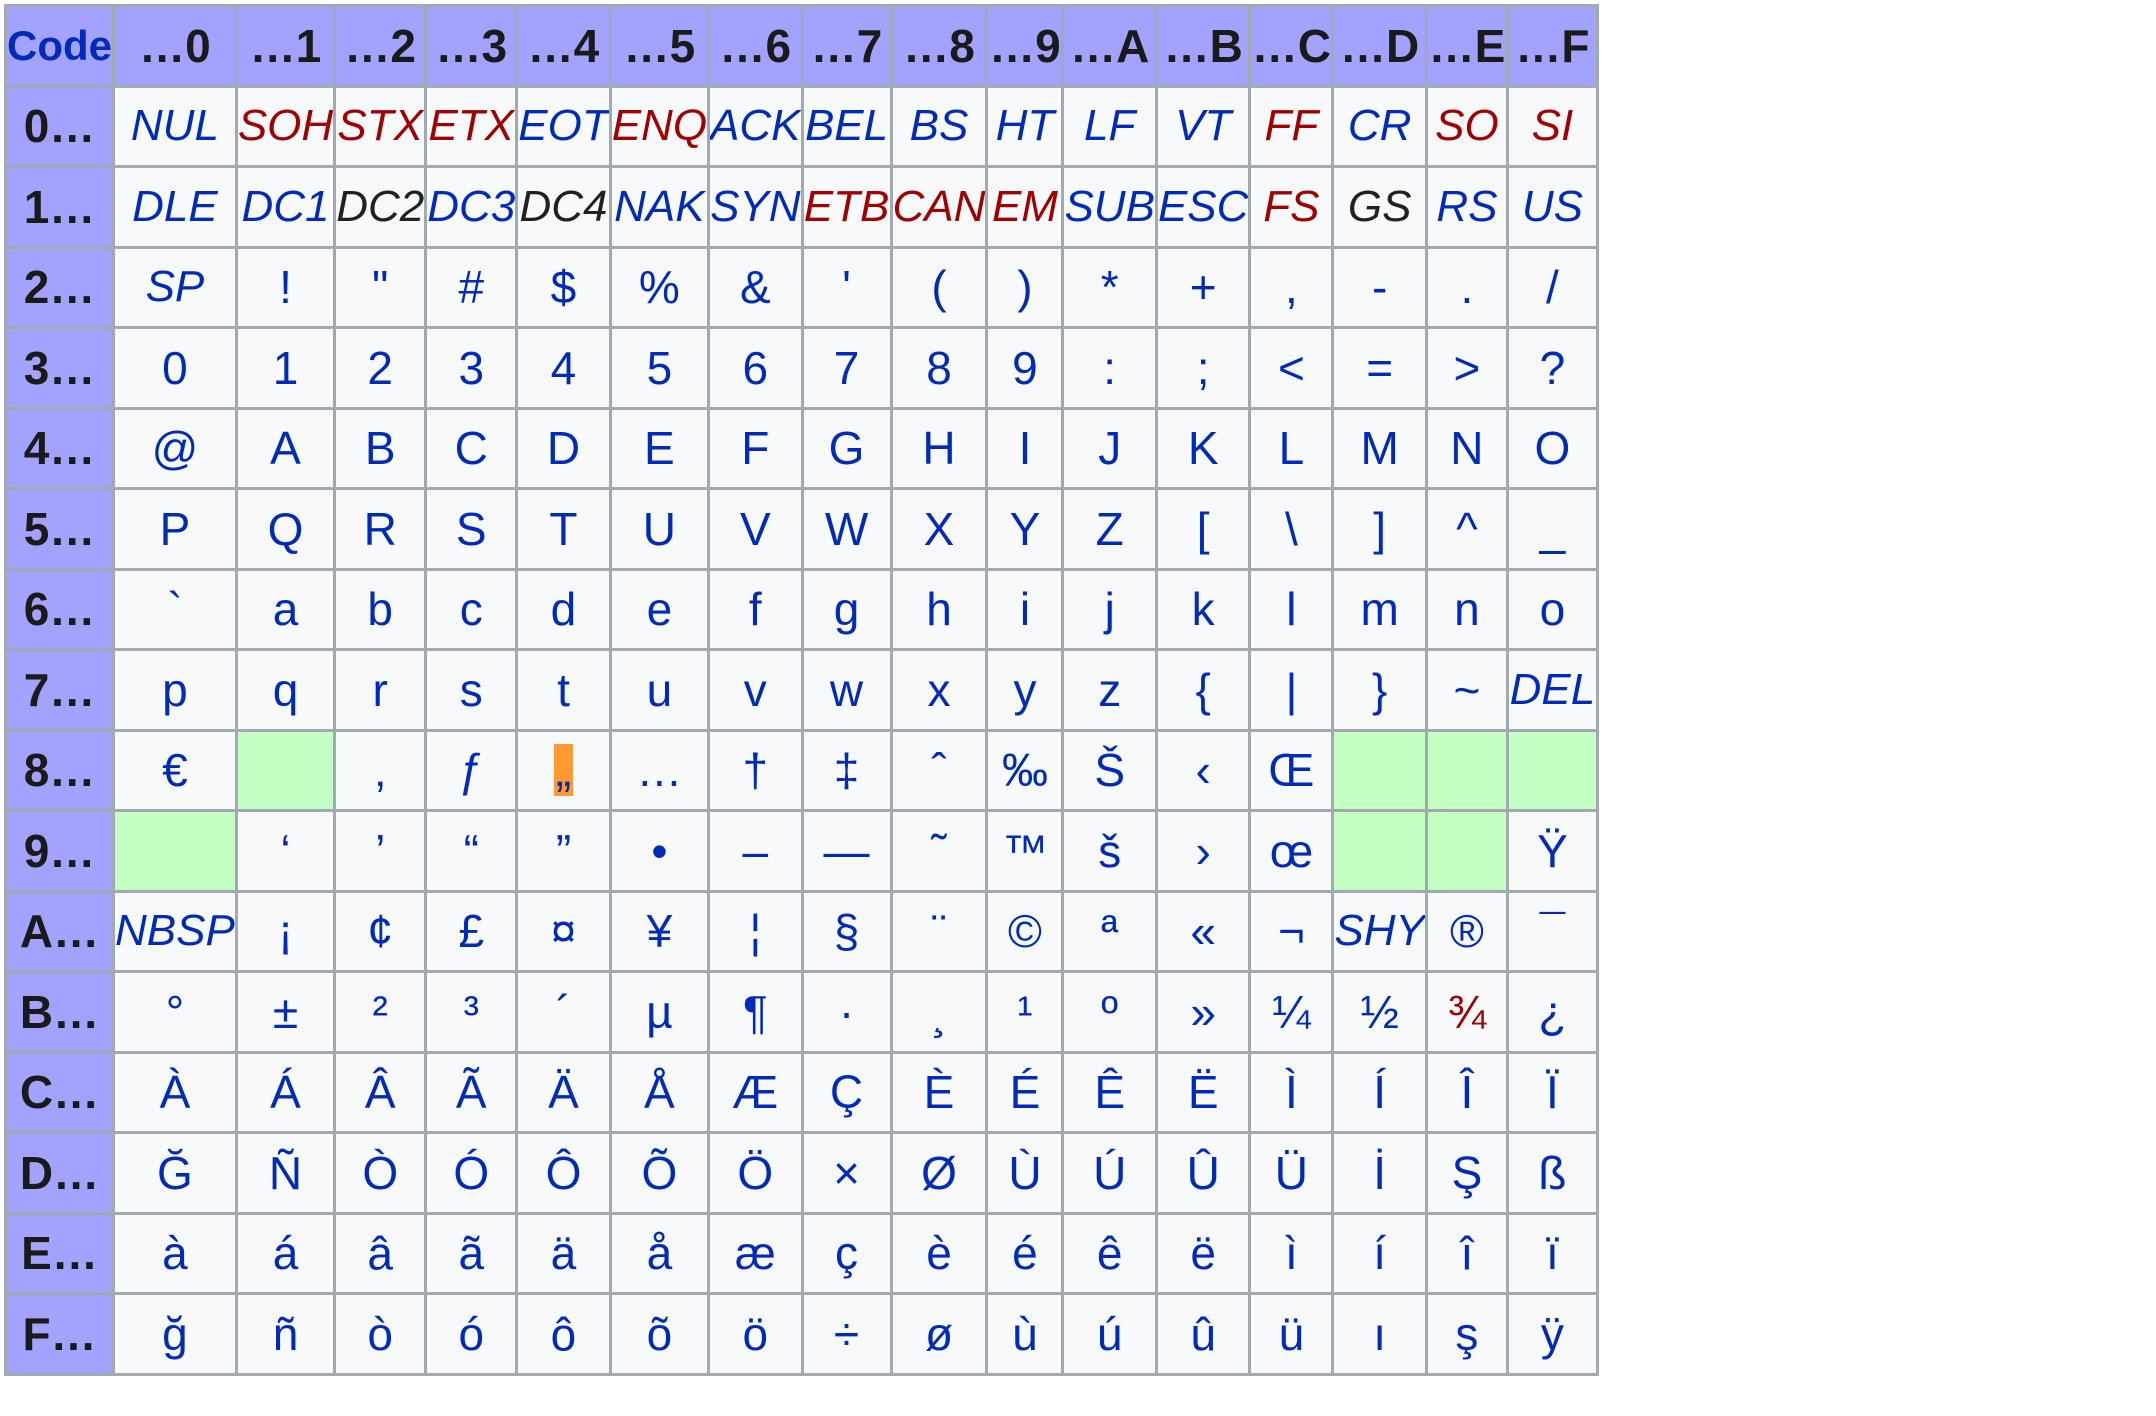  Describe the element at coordinates (1203, 46) in the screenshot. I see `column-header: …B` at that location.